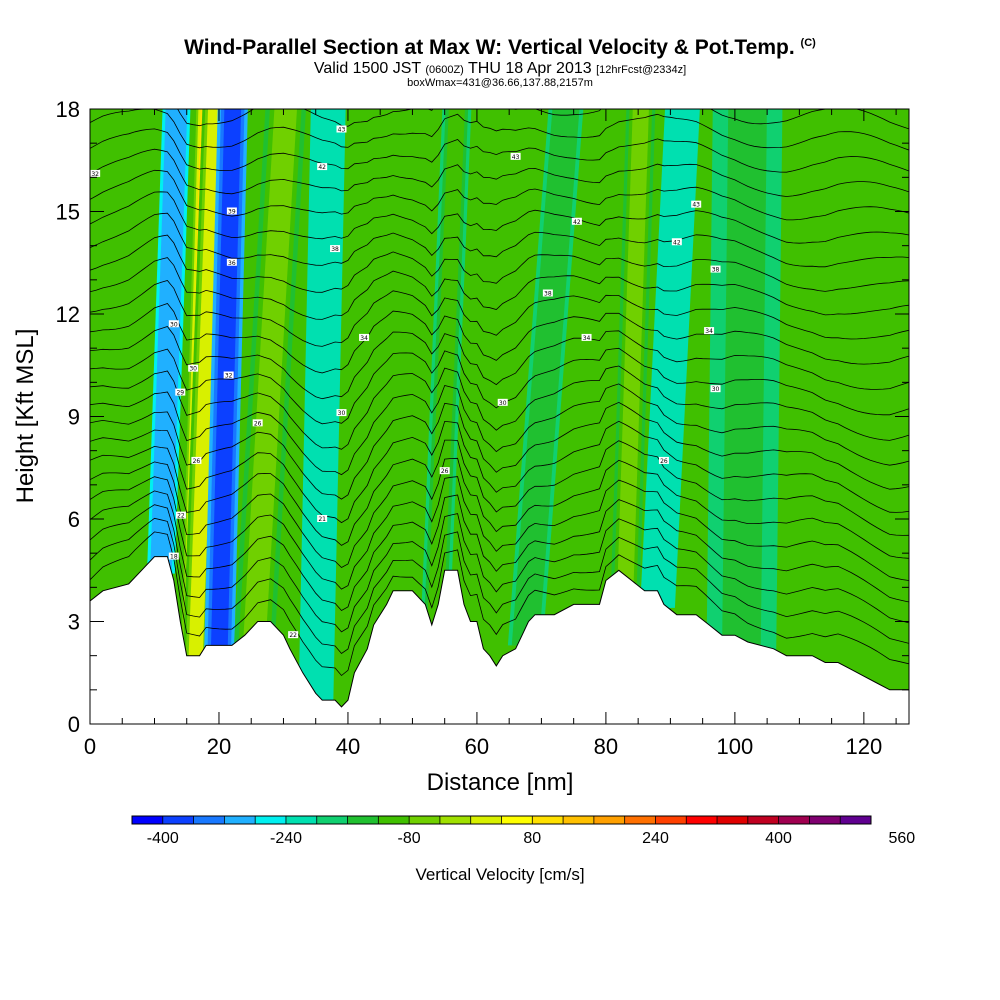 This screenshot has height=1000, width=1000. I want to click on colorbar-label: 80, so click(532, 838).